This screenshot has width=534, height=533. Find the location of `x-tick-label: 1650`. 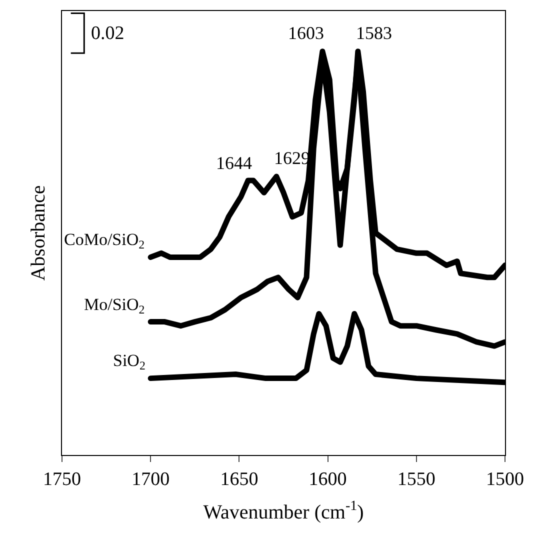

x-tick-label: 1650 is located at coordinates (239, 479).